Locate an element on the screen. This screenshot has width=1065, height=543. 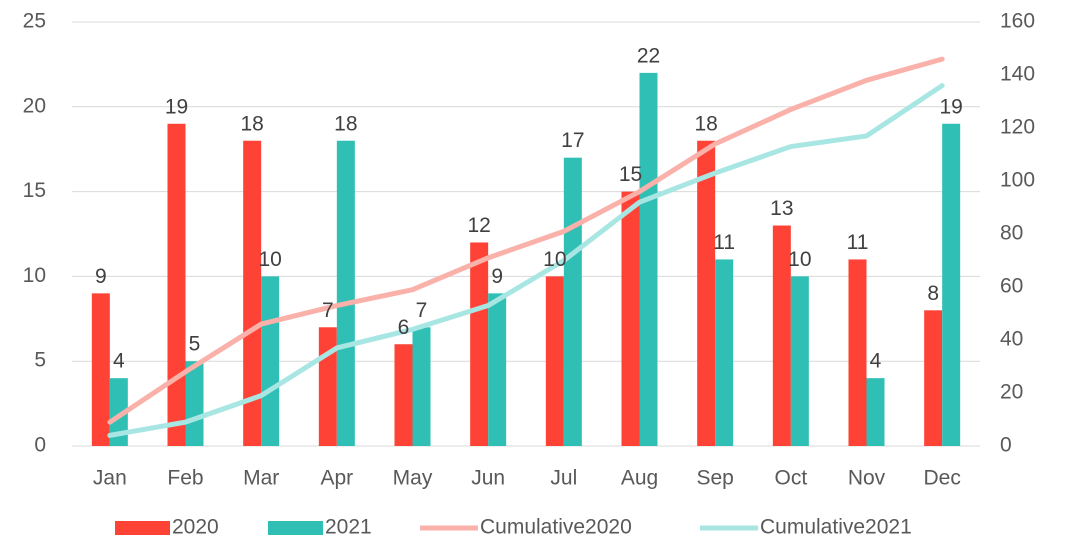
y2-tick-label: 160 is located at coordinates (1017, 21).